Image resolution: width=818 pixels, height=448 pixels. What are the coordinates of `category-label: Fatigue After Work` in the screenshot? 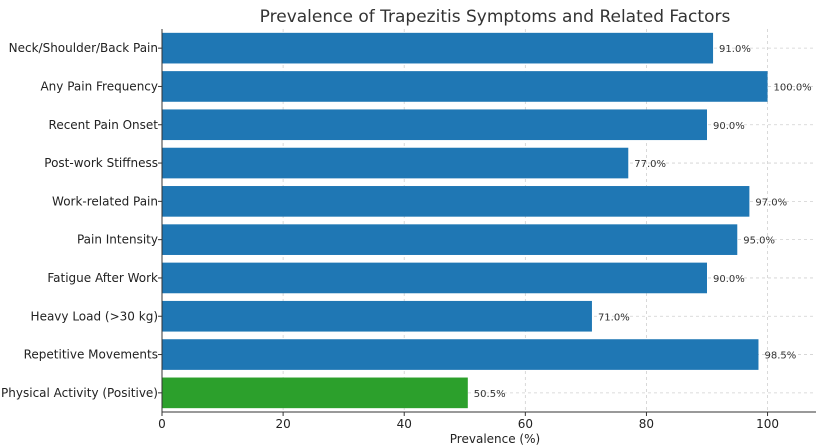 It's located at (102, 278).